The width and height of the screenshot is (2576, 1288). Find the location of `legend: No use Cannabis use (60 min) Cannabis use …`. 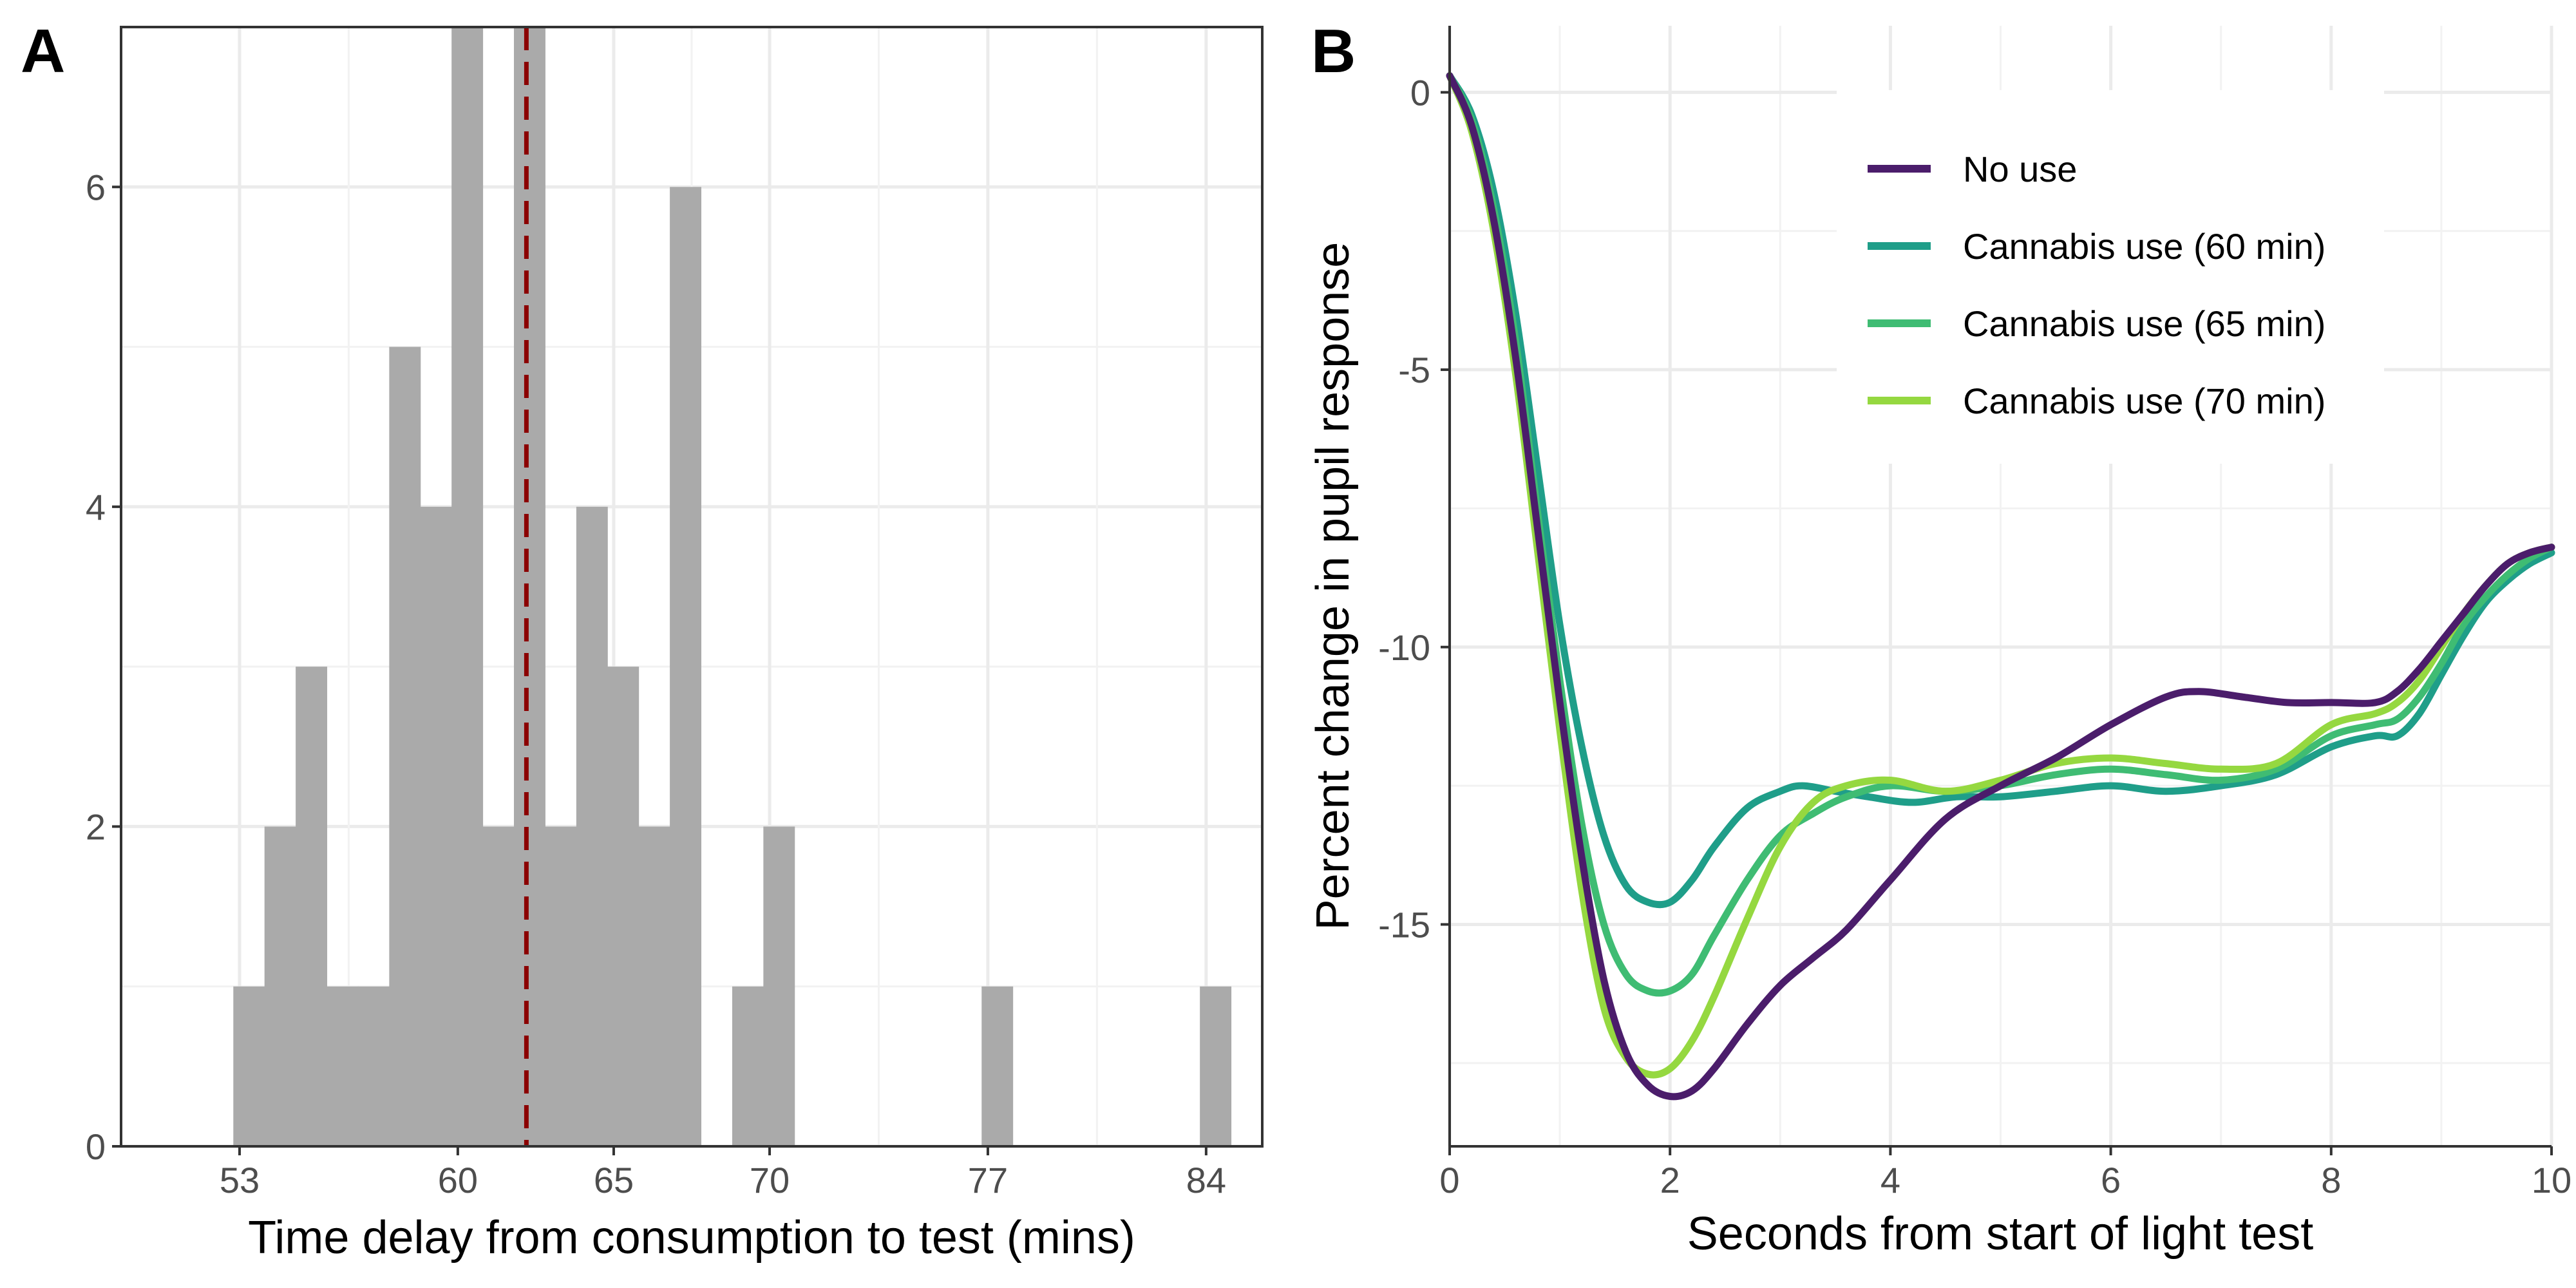

legend: No use Cannabis use (60 min) Cannabis use … is located at coordinates (2110, 277).